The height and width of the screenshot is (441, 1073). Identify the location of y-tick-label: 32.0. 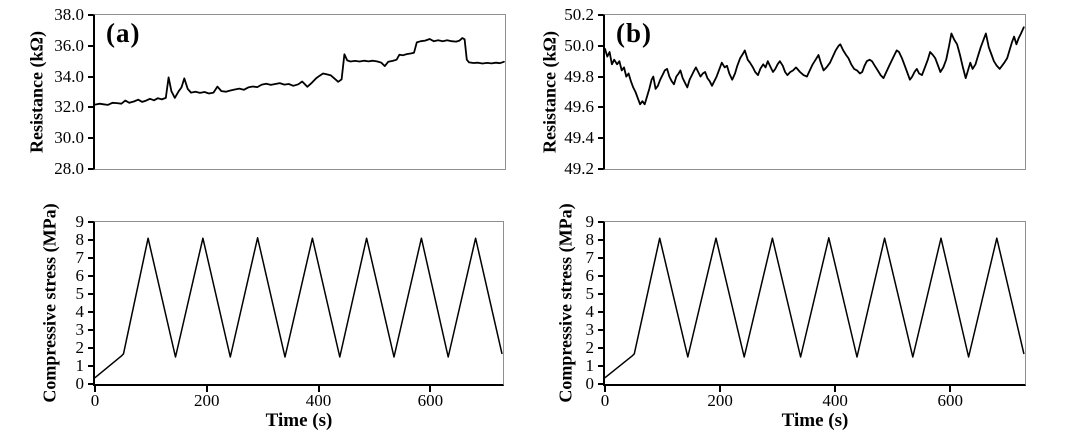
(69, 107).